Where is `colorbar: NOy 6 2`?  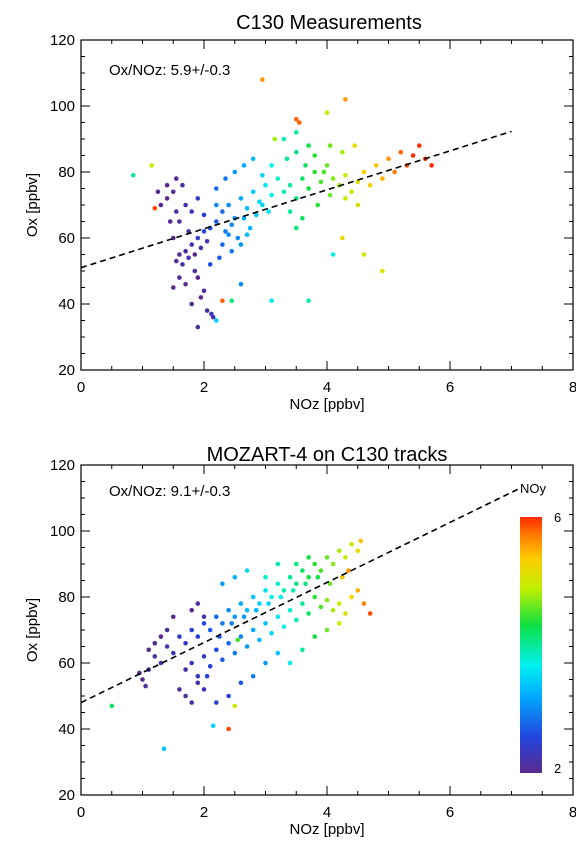
colorbar: NOy 6 2 is located at coordinates (540, 628).